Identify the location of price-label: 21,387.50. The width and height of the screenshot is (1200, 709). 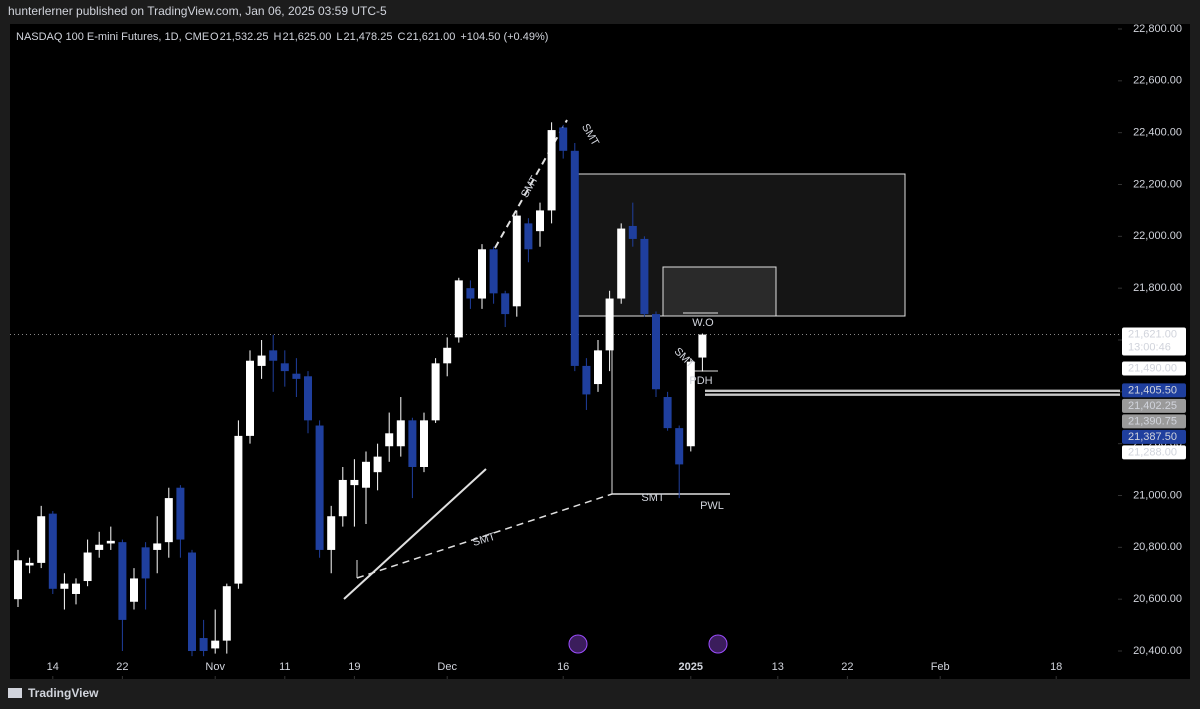
(1152, 437).